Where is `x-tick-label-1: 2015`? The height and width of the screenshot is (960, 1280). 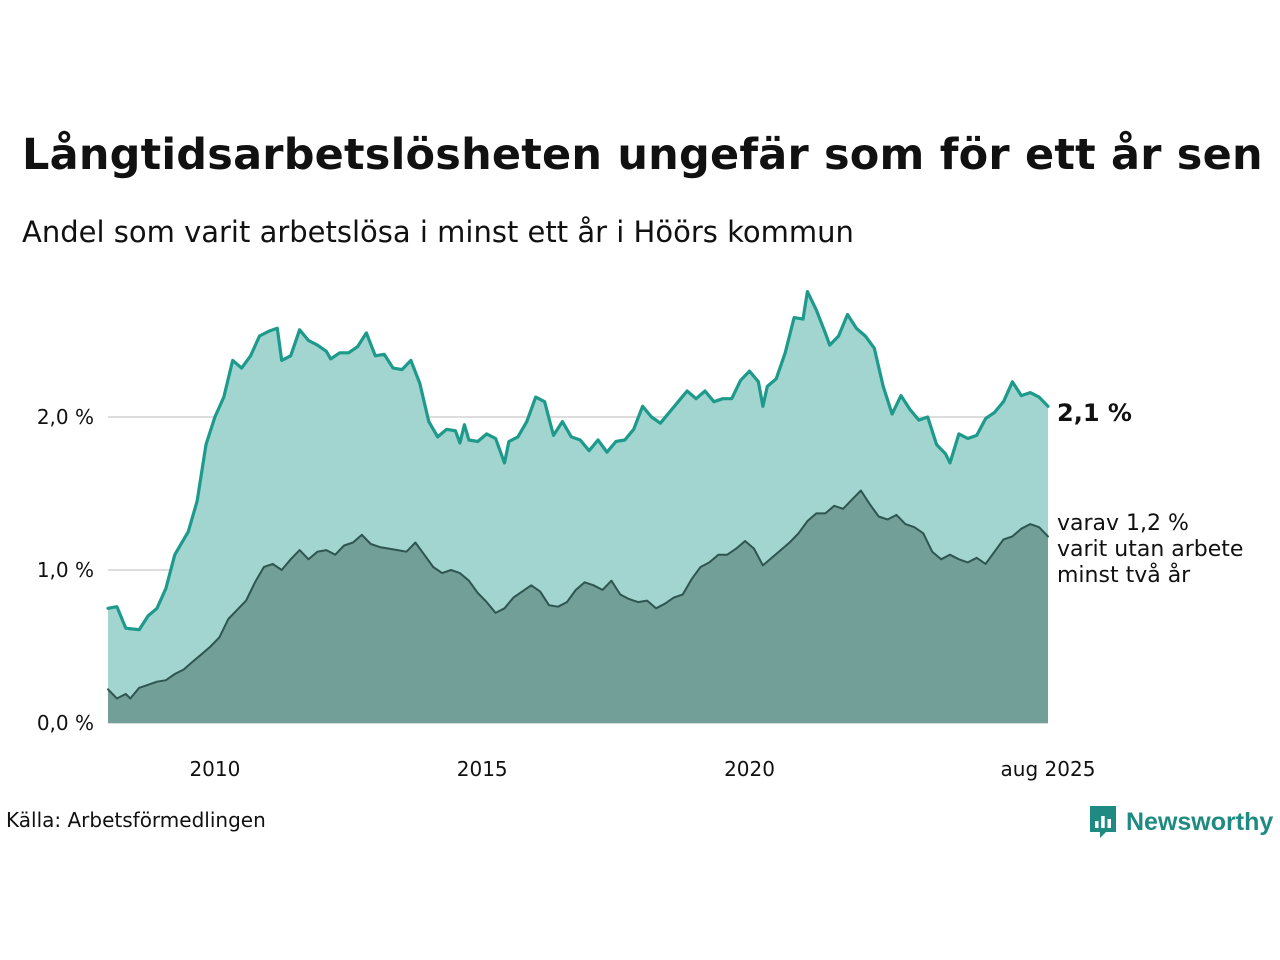
x-tick-label-1: 2015 is located at coordinates (482, 769).